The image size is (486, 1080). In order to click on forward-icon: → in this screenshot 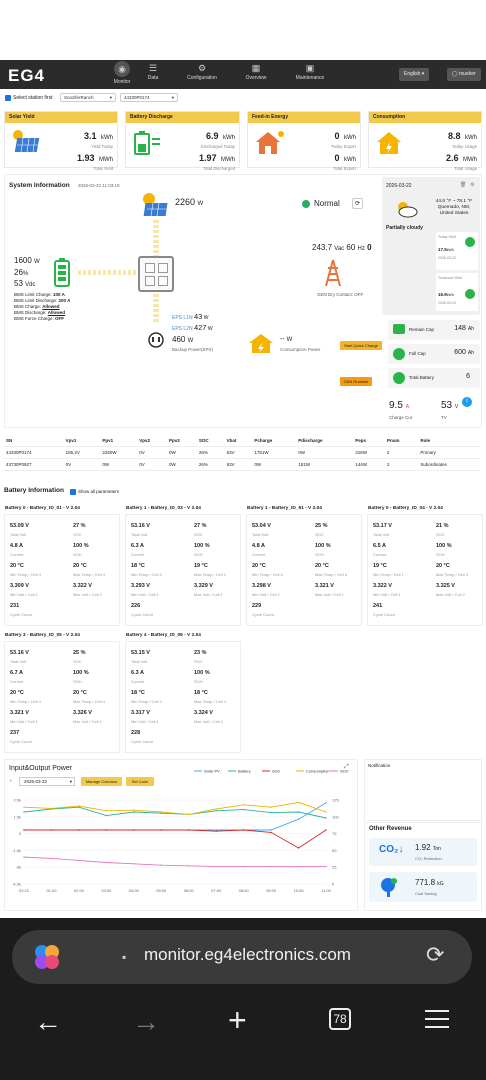, I will do `click(146, 1021)`.